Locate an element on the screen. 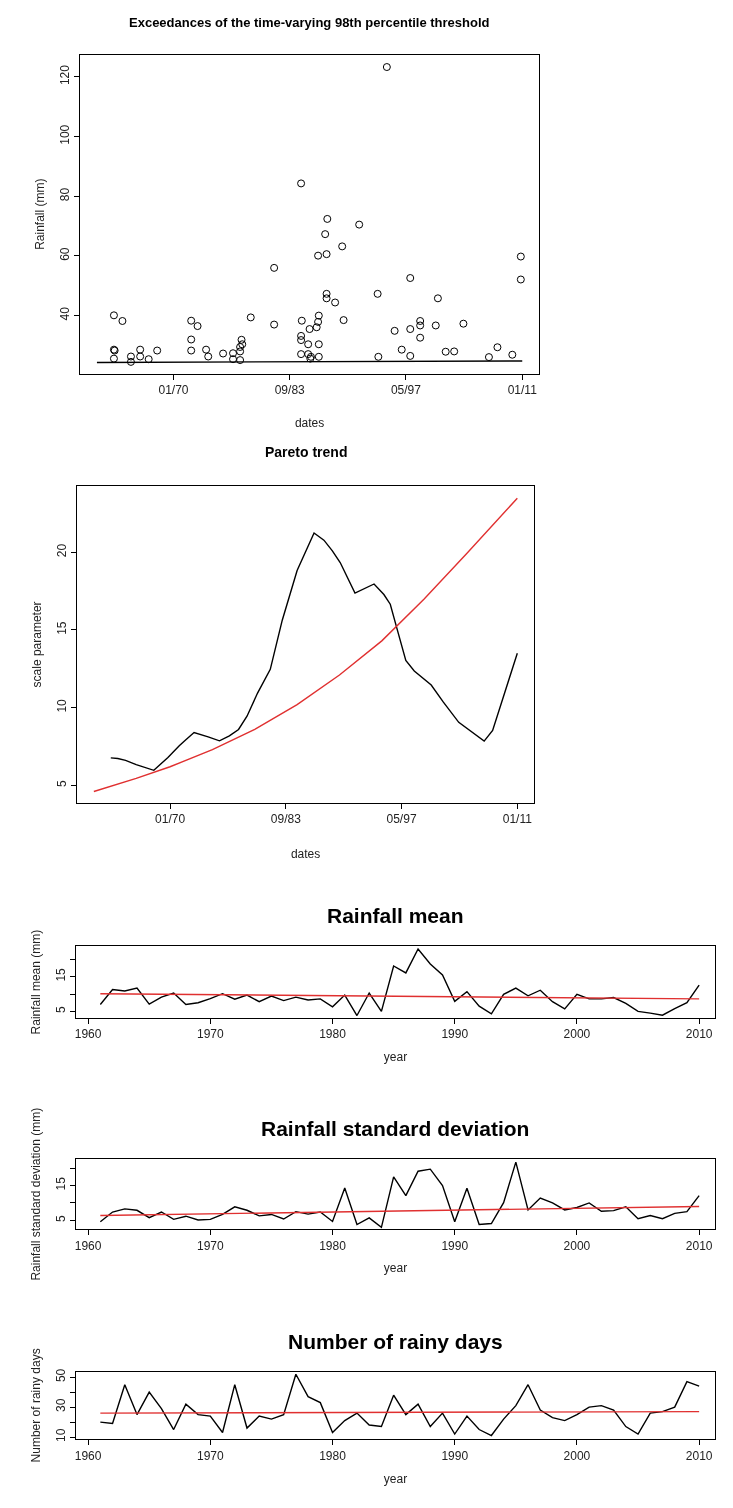 The height and width of the screenshot is (1508, 733). y-axis-title: Number of rainy days is located at coordinates (36, 1405).